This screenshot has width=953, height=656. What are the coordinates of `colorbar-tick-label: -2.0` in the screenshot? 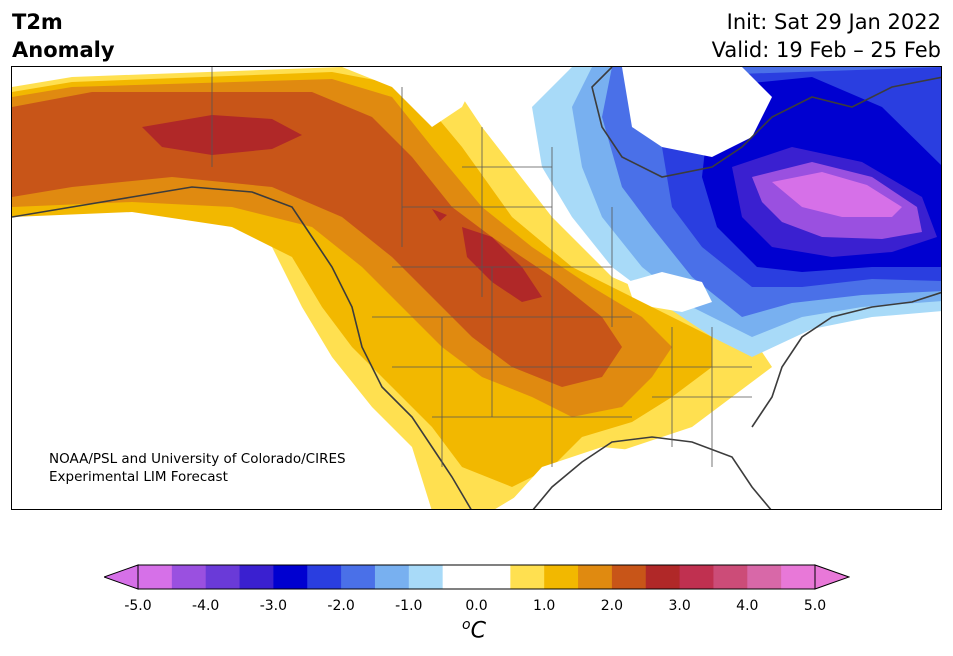 It's located at (341, 606).